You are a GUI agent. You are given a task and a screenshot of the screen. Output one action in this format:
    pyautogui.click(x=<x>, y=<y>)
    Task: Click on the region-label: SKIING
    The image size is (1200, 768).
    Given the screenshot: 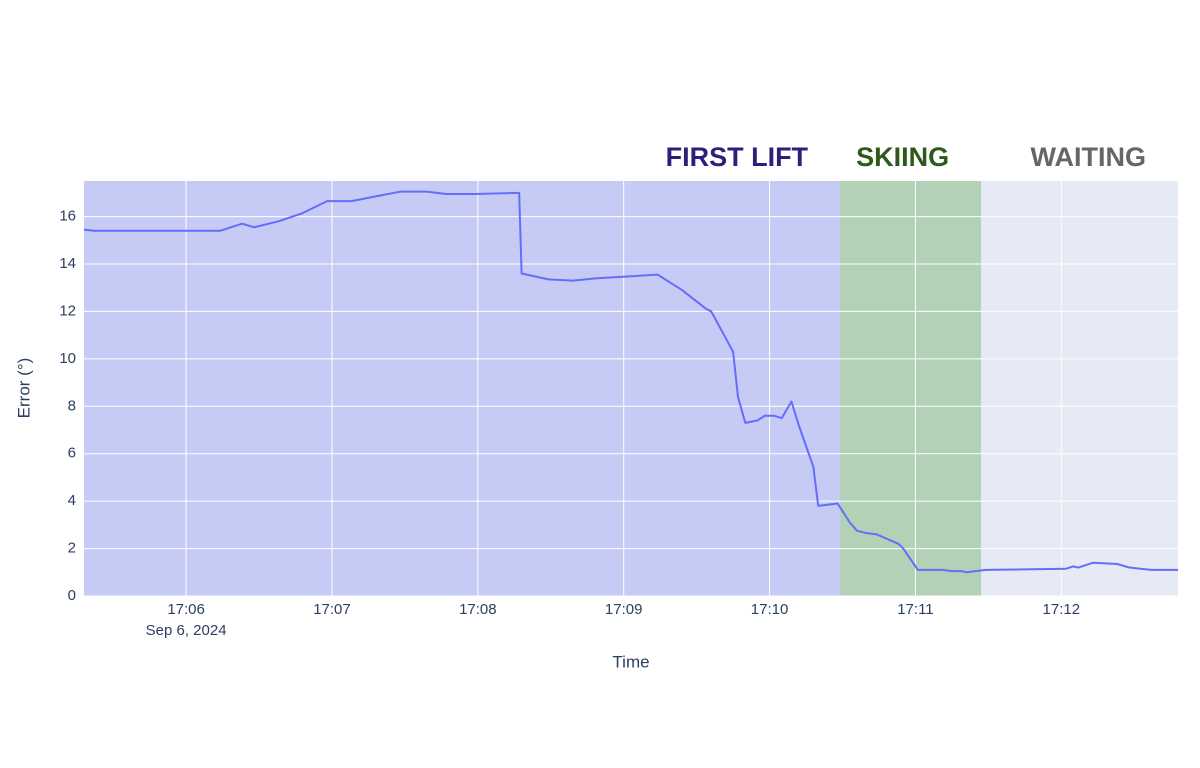 What is the action you would take?
    pyautogui.click(x=902, y=157)
    